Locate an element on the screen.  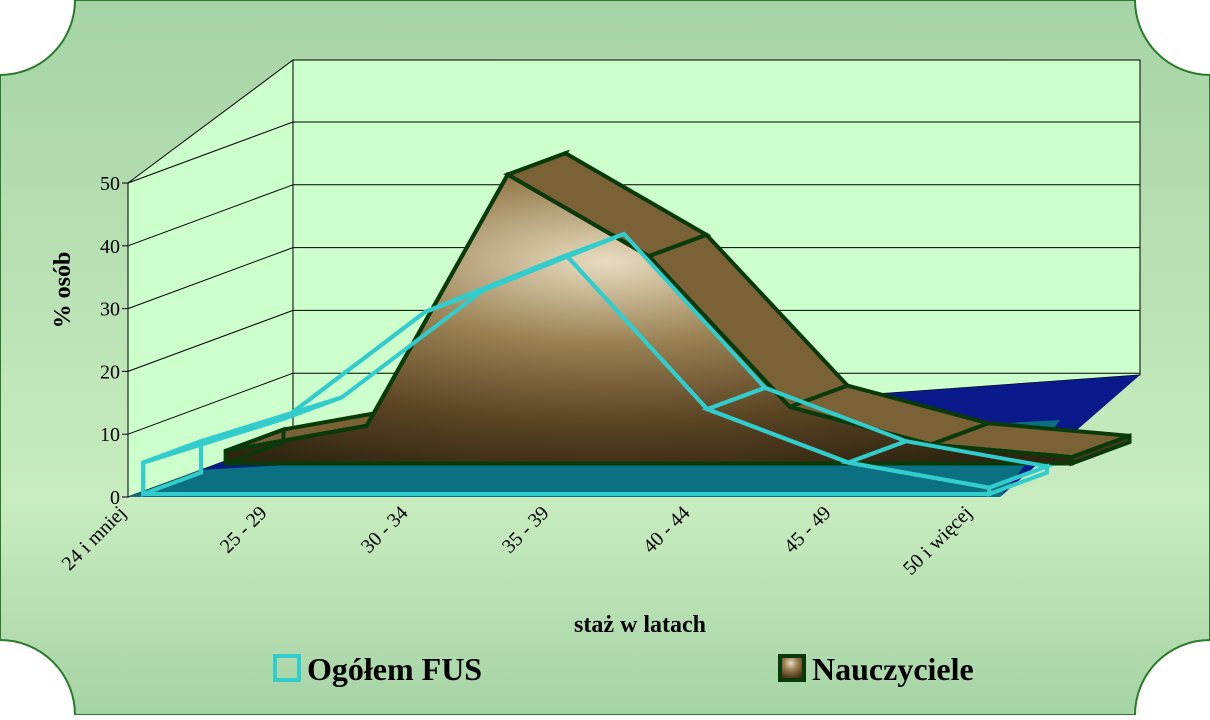
y-tick-label: 50 is located at coordinates (110, 184).